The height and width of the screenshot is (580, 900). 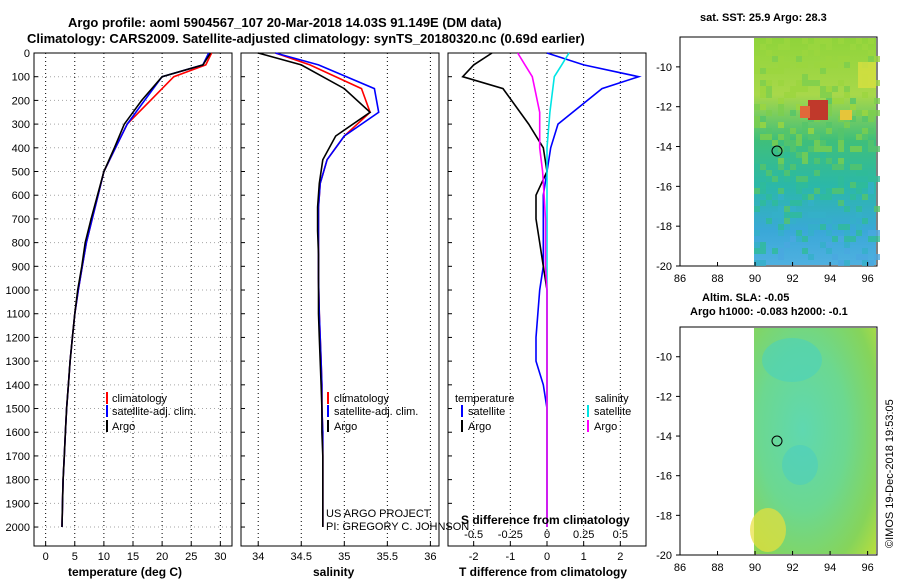 I want to click on x-tick-label: 0, so click(x=46, y=557).